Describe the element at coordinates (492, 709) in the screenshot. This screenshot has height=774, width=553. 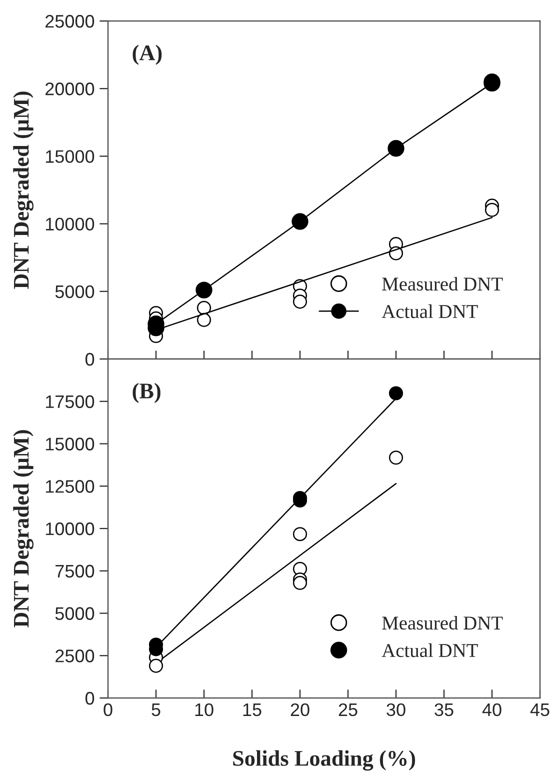
I see `x-tick-label: 40` at that location.